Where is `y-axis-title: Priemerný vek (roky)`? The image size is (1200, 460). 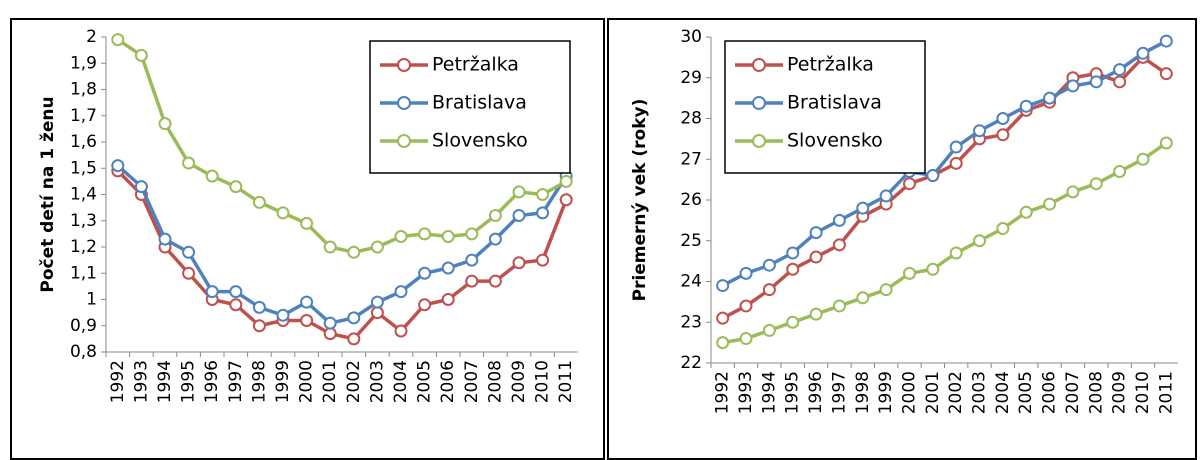 y-axis-title: Priemerný vek (roky) is located at coordinates (640, 200).